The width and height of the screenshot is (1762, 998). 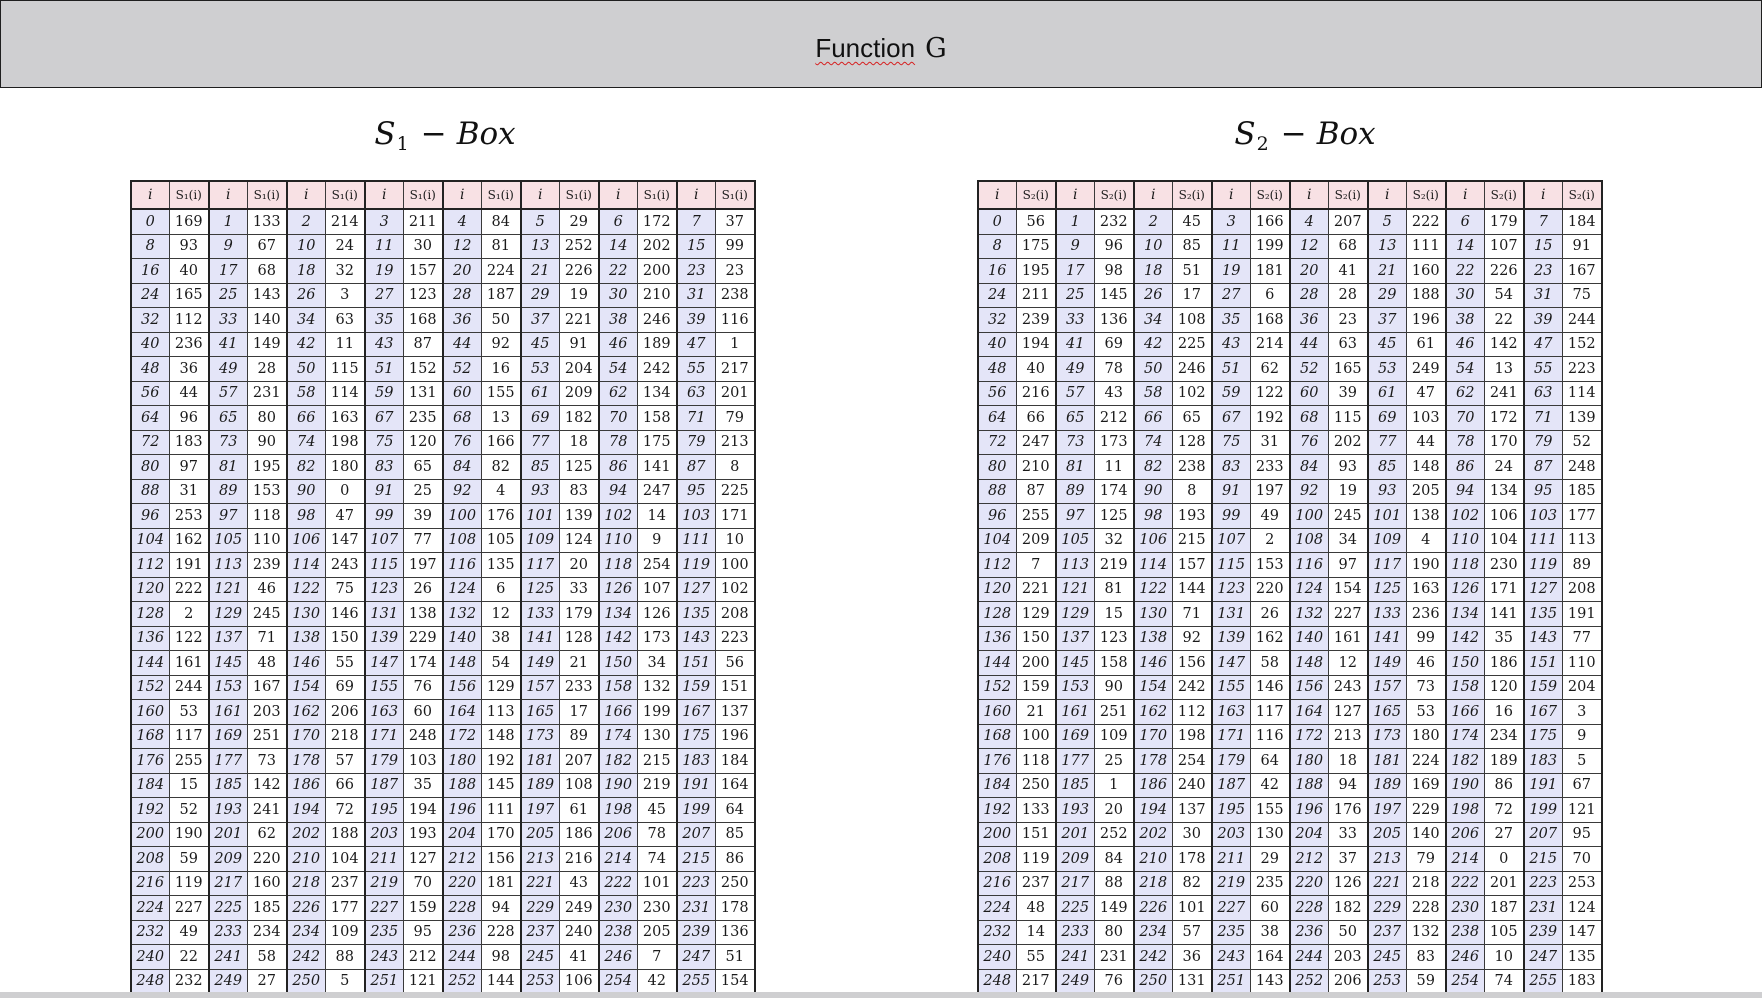 I want to click on value-cell: 30, so click(x=423, y=246).